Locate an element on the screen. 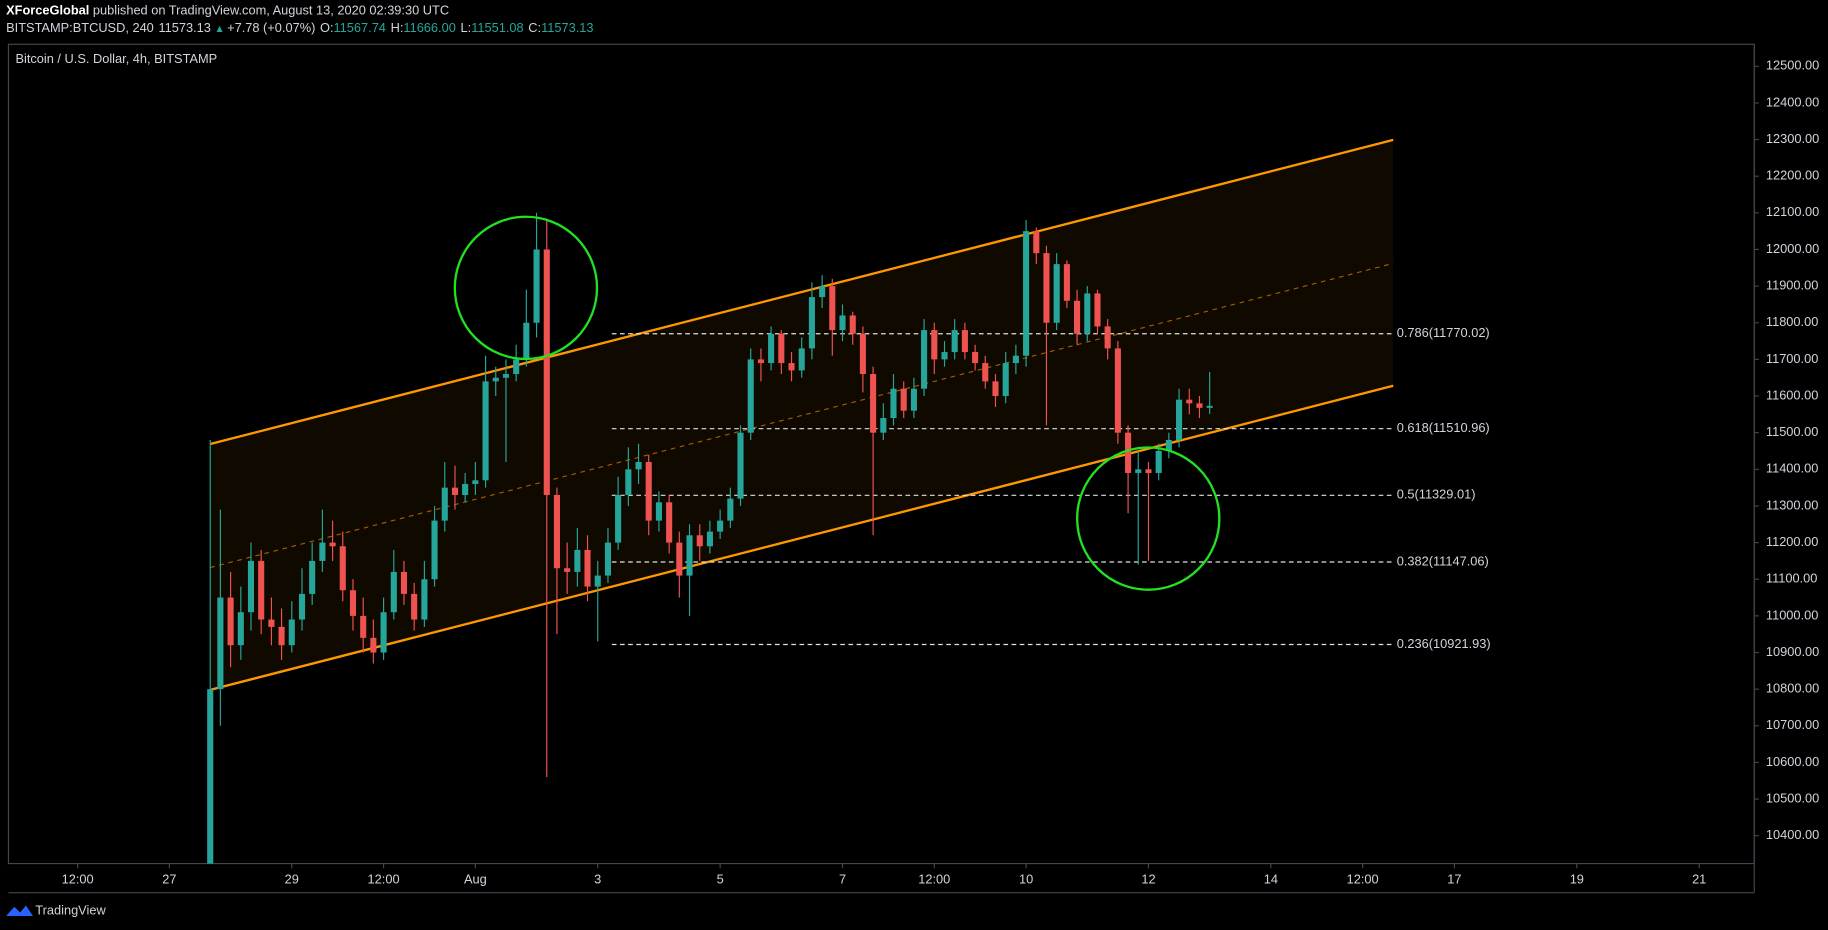 This screenshot has height=930, width=1828. c-label: C: is located at coordinates (534, 28).